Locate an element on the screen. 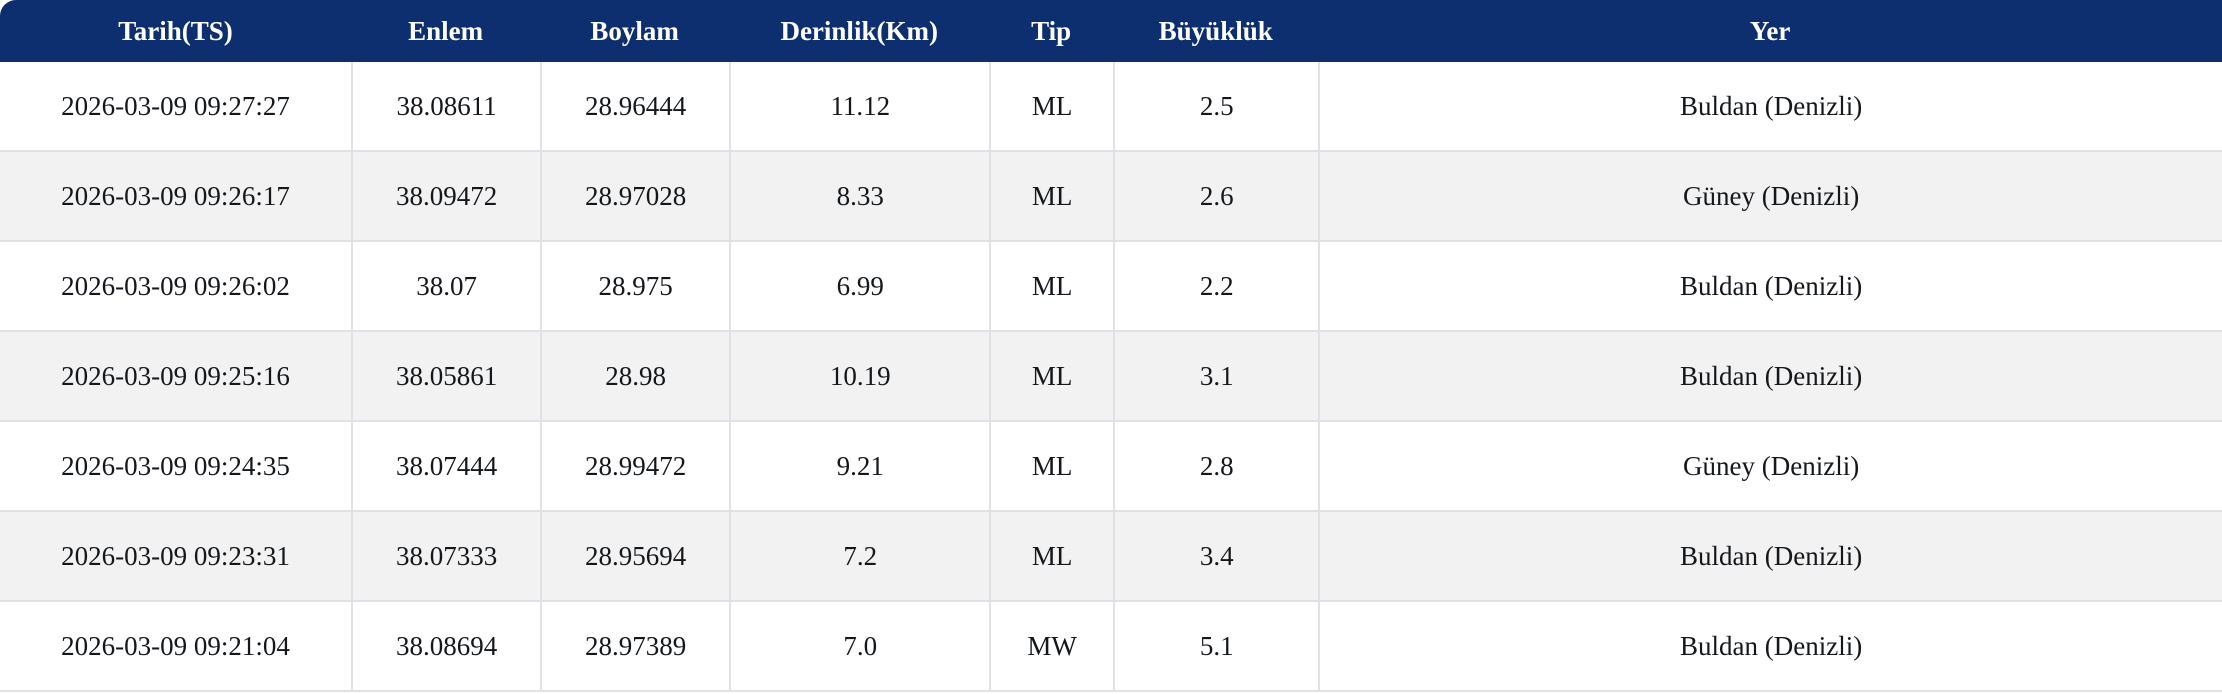  column-header-latitude: Enlem is located at coordinates (446, 31).